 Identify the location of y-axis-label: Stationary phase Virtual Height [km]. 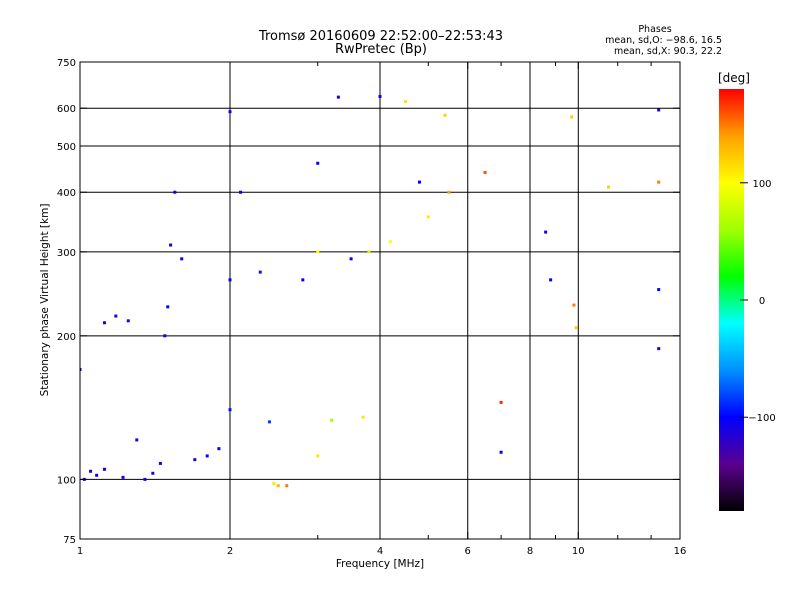
(45, 300).